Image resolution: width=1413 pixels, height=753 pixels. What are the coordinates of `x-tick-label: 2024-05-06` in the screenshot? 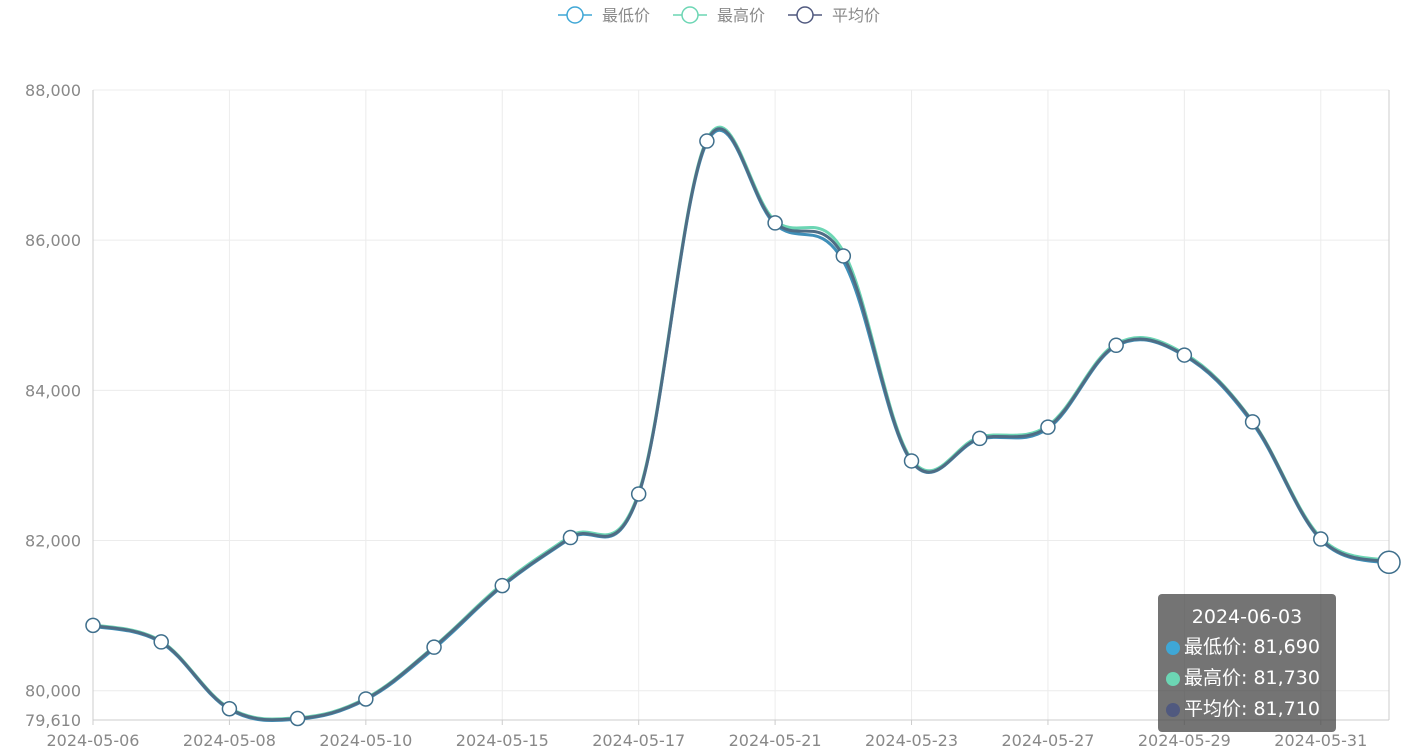 It's located at (93, 740).